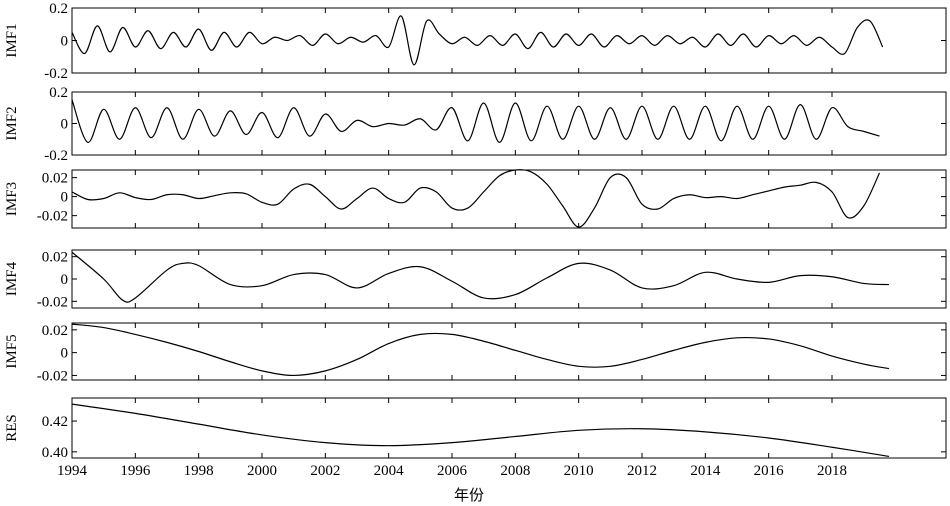 The image size is (950, 506). Describe the element at coordinates (515, 471) in the screenshot. I see `x-tick-label: 2008` at that location.